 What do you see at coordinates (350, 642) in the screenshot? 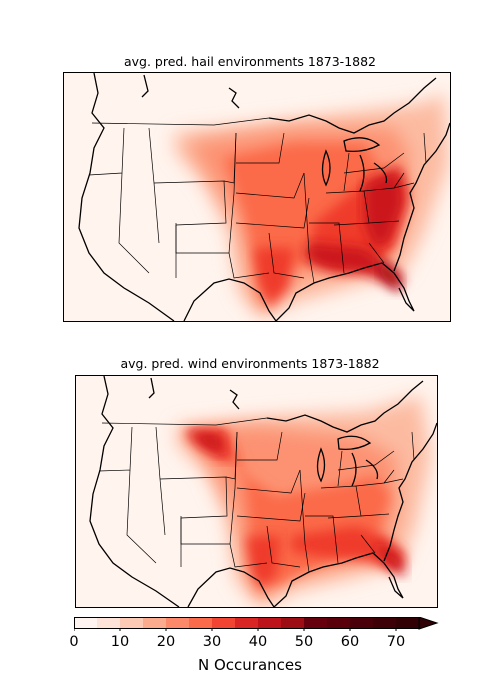
I see `colorbar-tick-label: 60` at bounding box center [350, 642].